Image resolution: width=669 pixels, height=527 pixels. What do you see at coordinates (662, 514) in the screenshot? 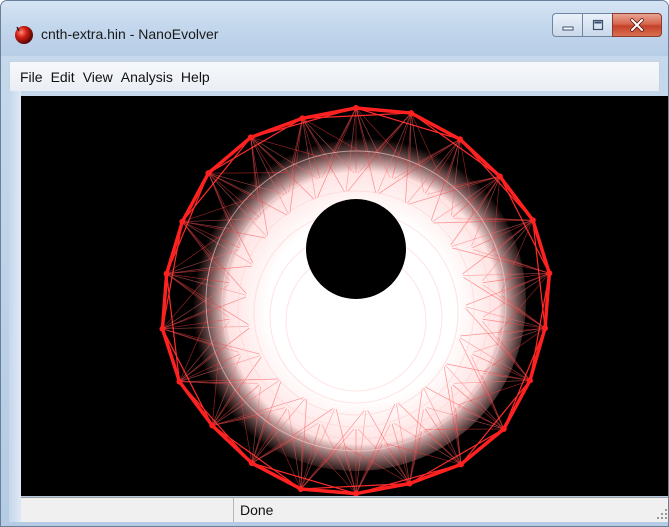
I see `resize-grip-icon` at bounding box center [662, 514].